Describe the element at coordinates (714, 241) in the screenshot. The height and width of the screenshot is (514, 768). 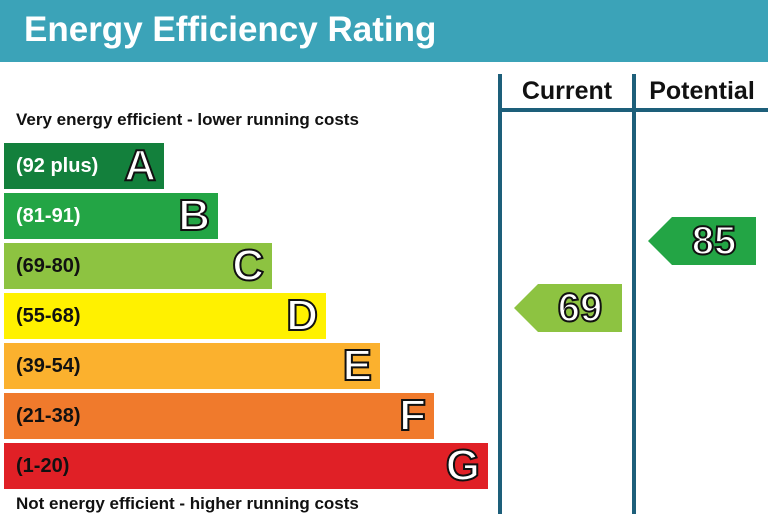
I see `potential-rating-value: 85` at that location.